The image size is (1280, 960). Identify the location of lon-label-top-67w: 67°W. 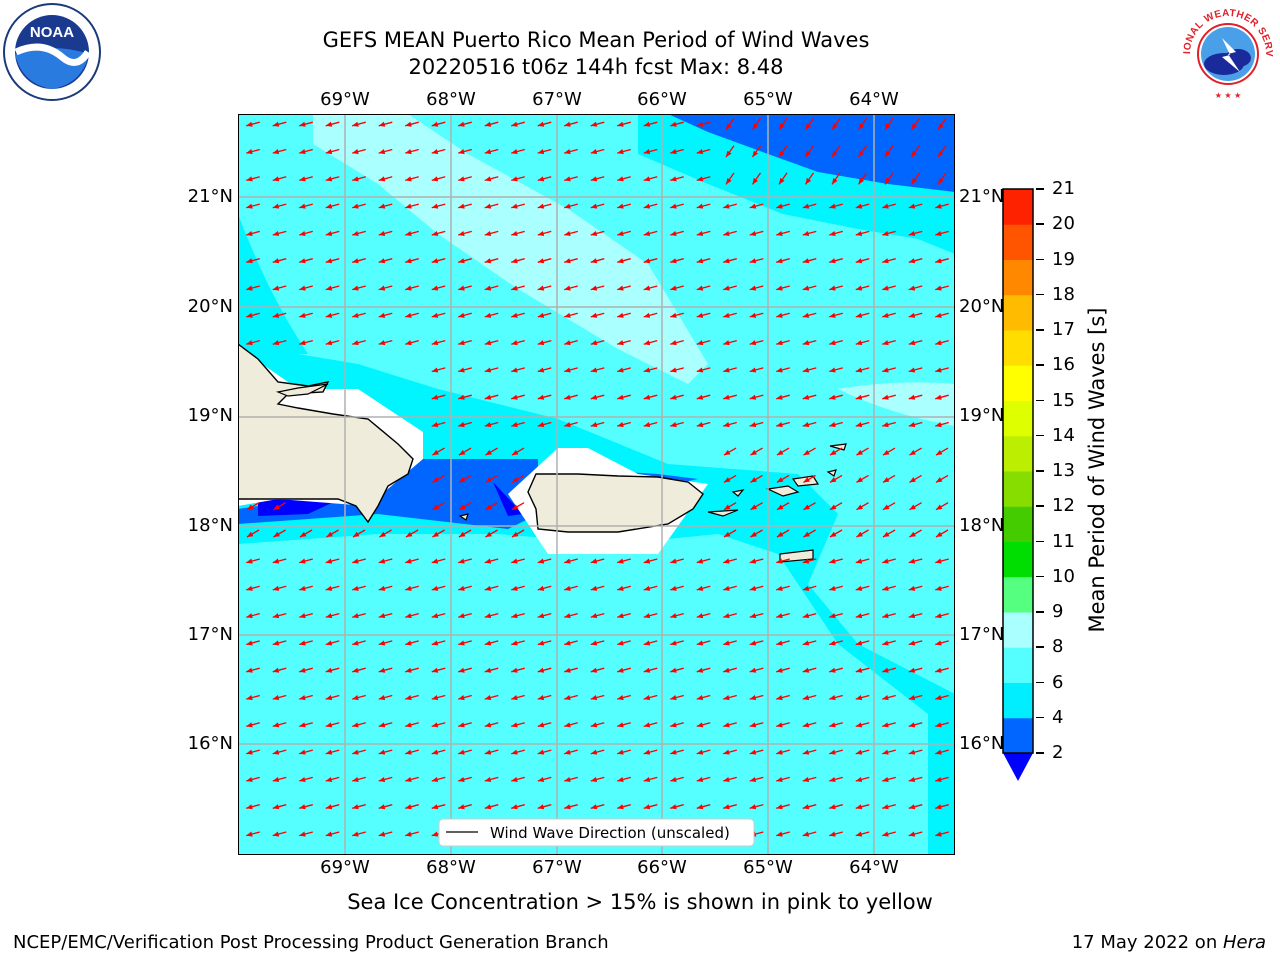
(557, 99).